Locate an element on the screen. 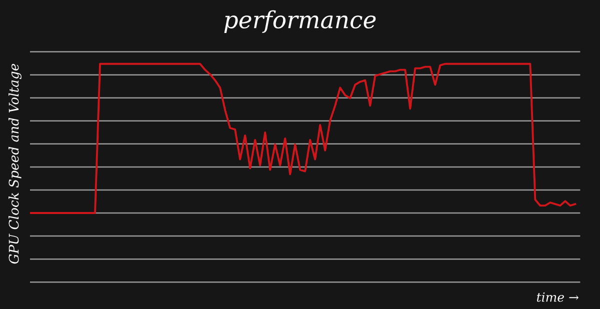 The width and height of the screenshot is (600, 309). chart-title: performance is located at coordinates (300, 22).